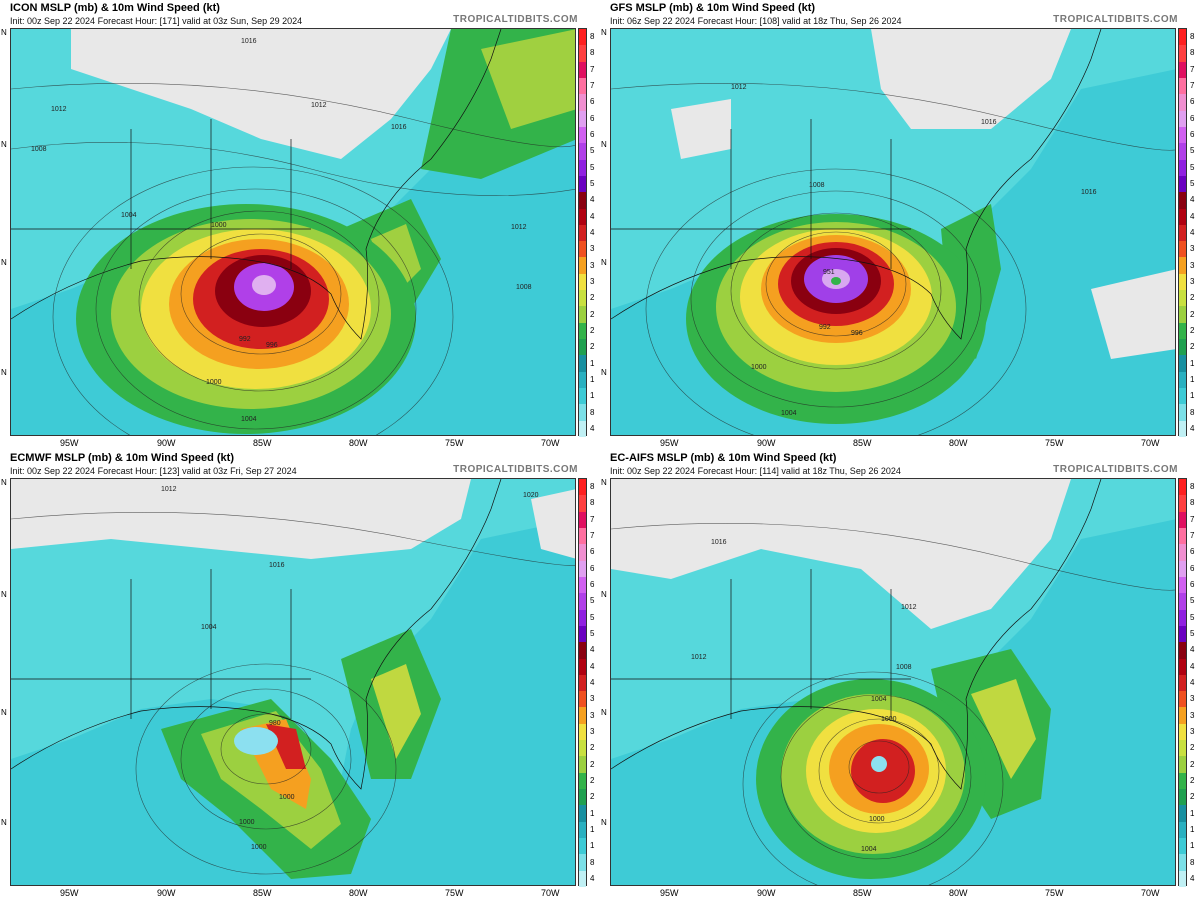  What do you see at coordinates (857, 333) in the screenshot?
I see `svg-text: 996` at bounding box center [857, 333].